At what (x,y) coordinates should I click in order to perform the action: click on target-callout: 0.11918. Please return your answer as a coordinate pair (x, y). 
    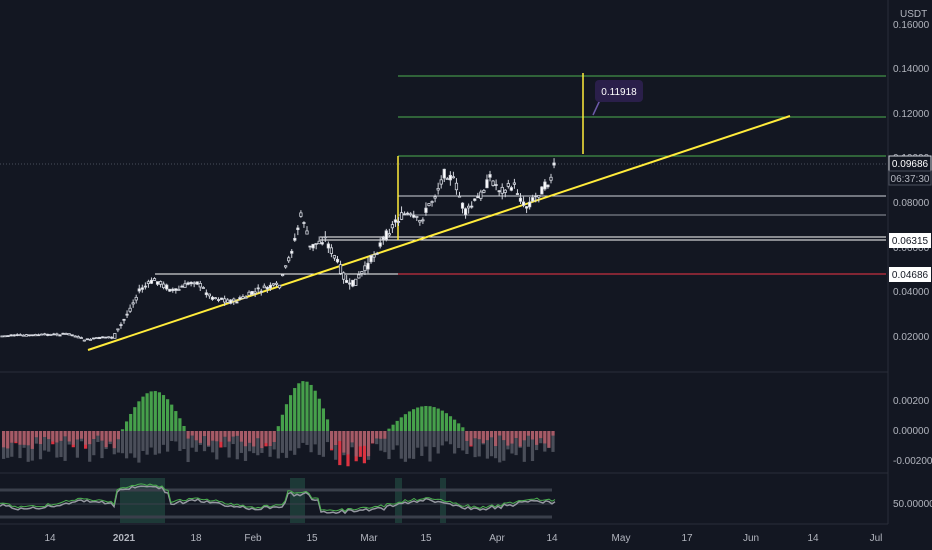
    Looking at the image, I should click on (617, 98).